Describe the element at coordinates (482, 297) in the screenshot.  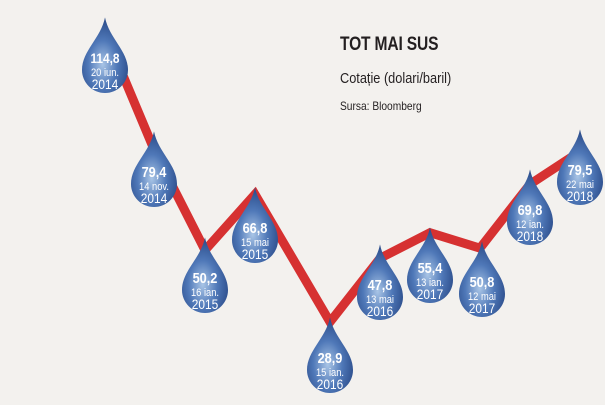
I see `data-date-label: 12 mai` at that location.